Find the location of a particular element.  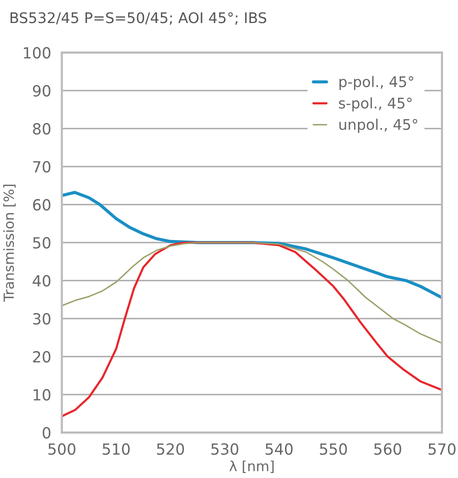

chart-title: BS532/45 P=S=50/45; AOI 45°; IBS is located at coordinates (138, 18).